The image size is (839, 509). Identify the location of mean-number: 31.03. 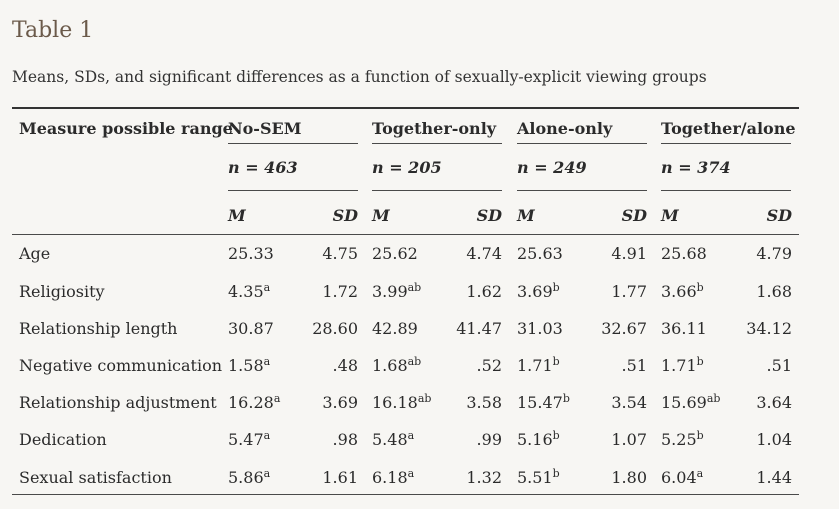
(540, 328).